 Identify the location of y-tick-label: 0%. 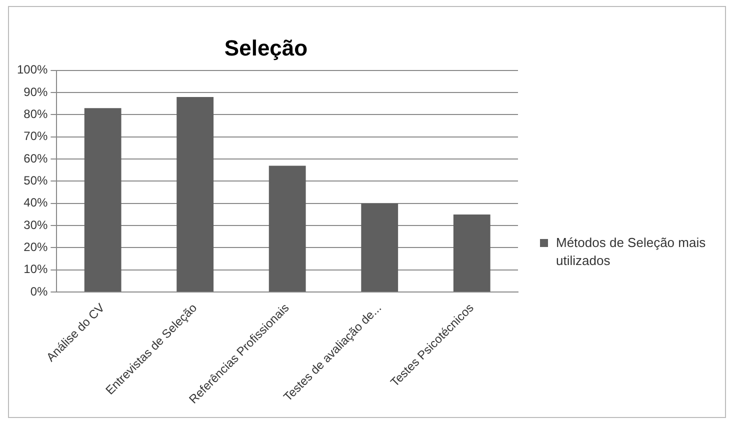
(39, 291).